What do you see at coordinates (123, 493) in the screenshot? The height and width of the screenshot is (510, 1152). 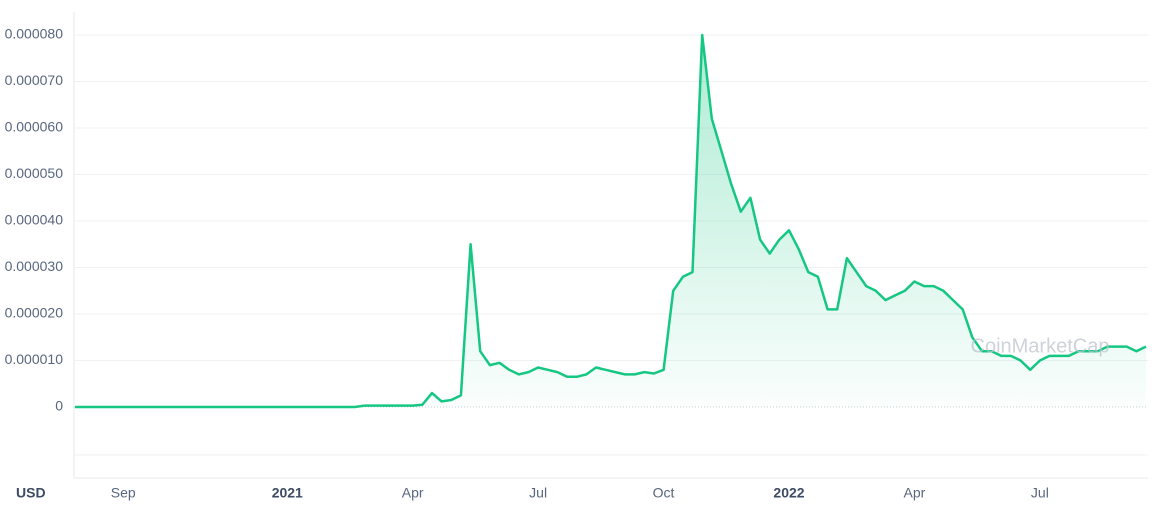 I see `x-tick-label: Sep` at bounding box center [123, 493].